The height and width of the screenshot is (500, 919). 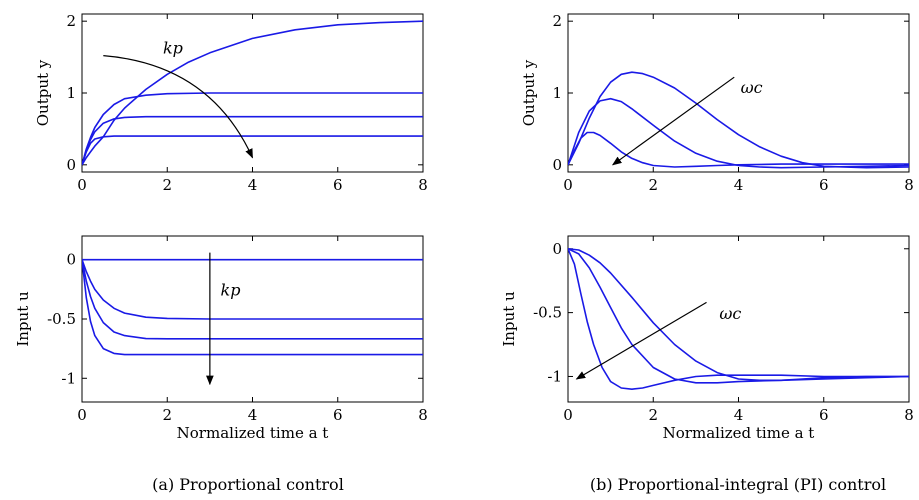 I want to click on caption-left: (a) Proportional control, so click(x=248, y=484).